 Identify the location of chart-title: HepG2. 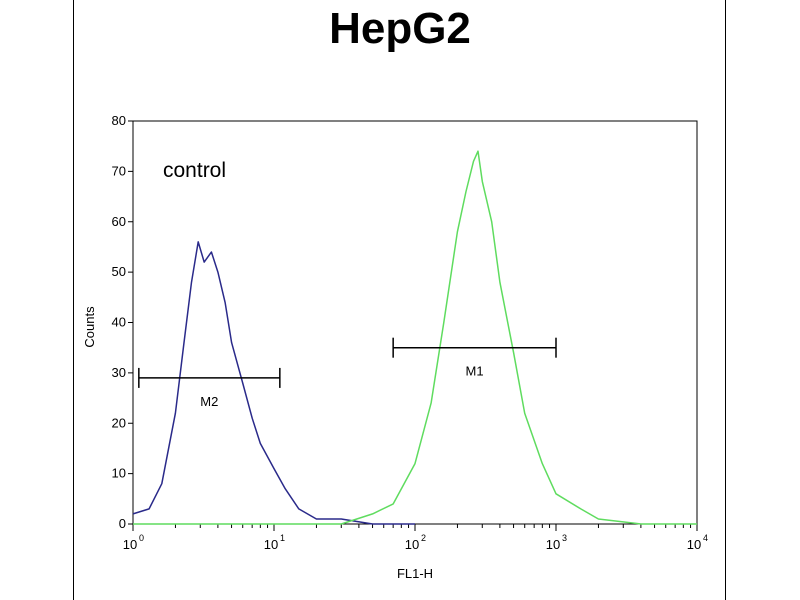
(400, 28).